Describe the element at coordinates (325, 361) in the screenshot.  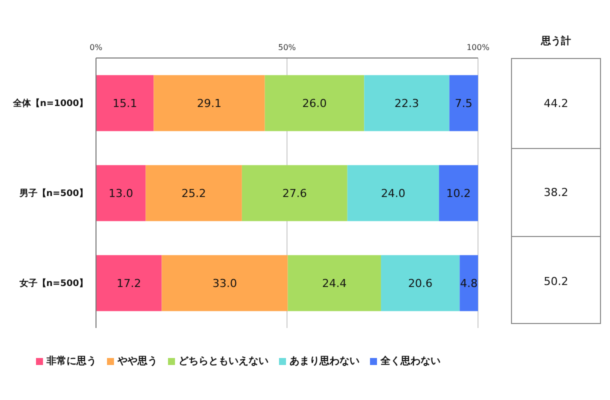
I see `legend-label: あまり思わない` at that location.